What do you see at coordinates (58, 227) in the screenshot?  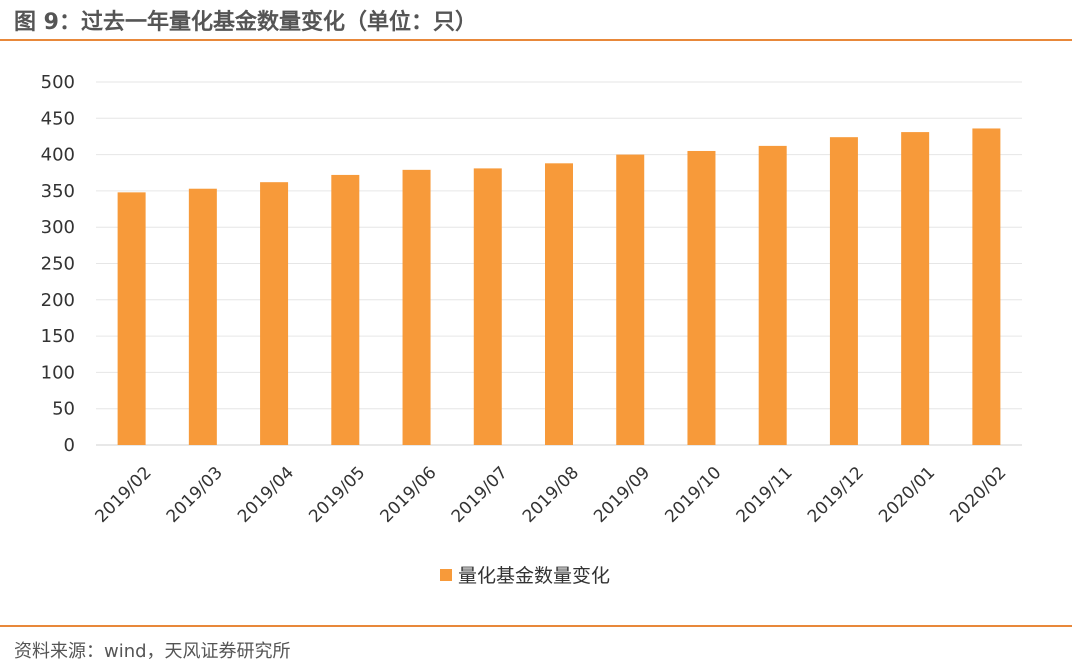 I see `y-tick-label: 300` at bounding box center [58, 227].